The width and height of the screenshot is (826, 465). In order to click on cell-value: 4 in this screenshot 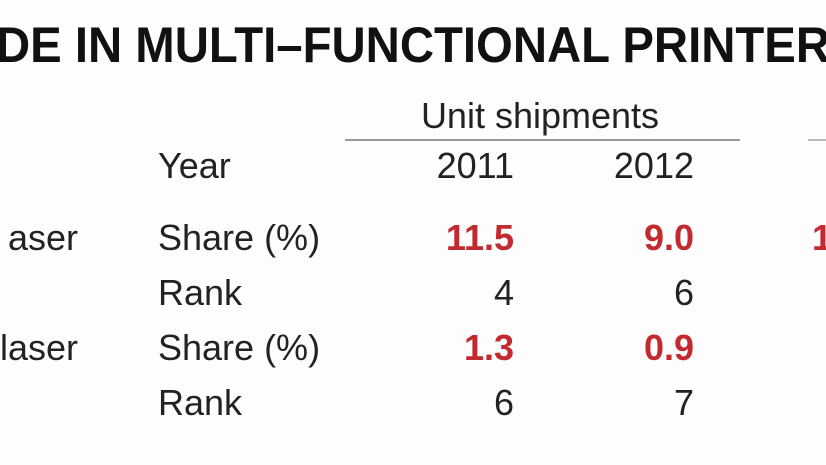, I will do `click(504, 292)`.